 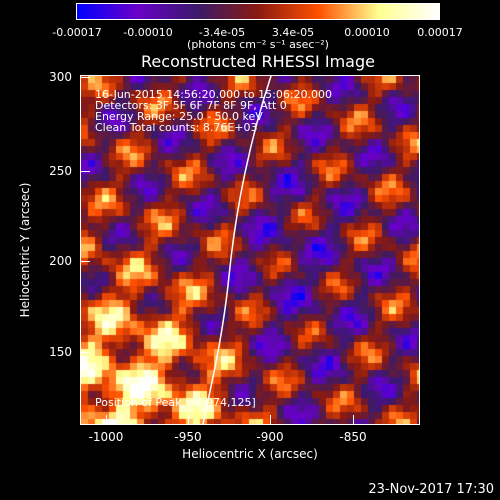 I want to click on colorbar-tick: 3.4e-05, so click(x=293, y=32).